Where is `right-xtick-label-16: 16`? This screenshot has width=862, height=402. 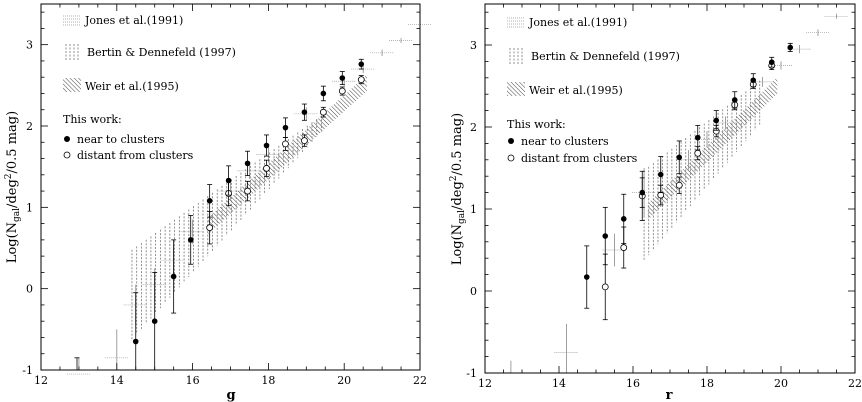
right-xtick-label-16: 16 is located at coordinates (633, 383).